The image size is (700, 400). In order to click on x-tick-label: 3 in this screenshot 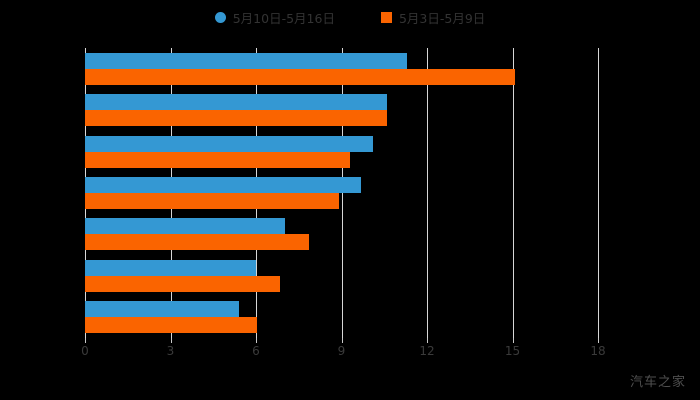, I will do `click(170, 351)`.